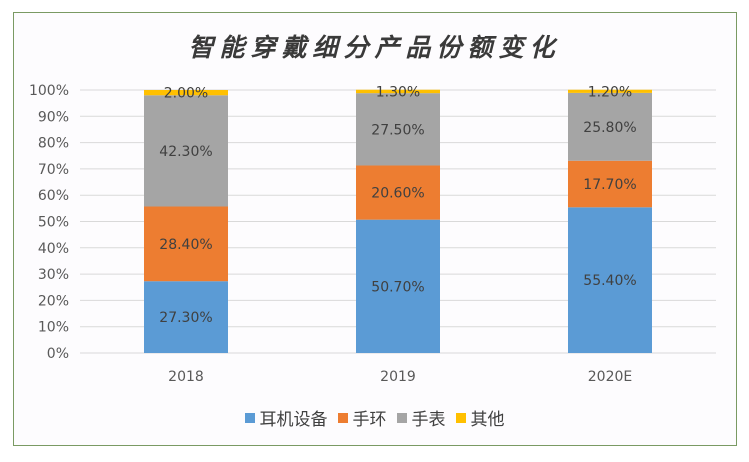  I want to click on y-tick-label: 70%, so click(53, 170).